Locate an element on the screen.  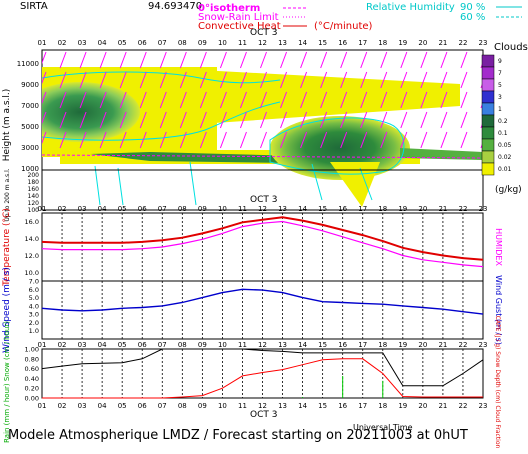
x-tick-label: 17 is located at coordinates (362, 43).